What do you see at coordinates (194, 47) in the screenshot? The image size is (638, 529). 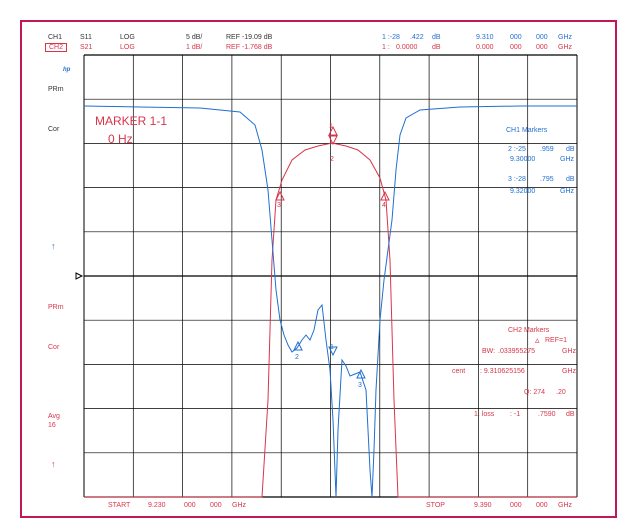 I see `ch2-scale: 1 dB/` at bounding box center [194, 47].